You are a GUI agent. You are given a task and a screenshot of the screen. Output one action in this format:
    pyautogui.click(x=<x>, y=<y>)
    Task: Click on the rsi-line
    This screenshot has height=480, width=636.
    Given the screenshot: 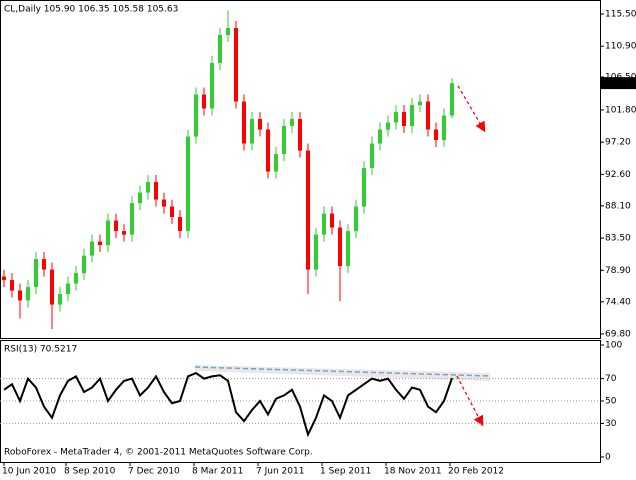 What is the action you would take?
    pyautogui.click(x=228, y=404)
    